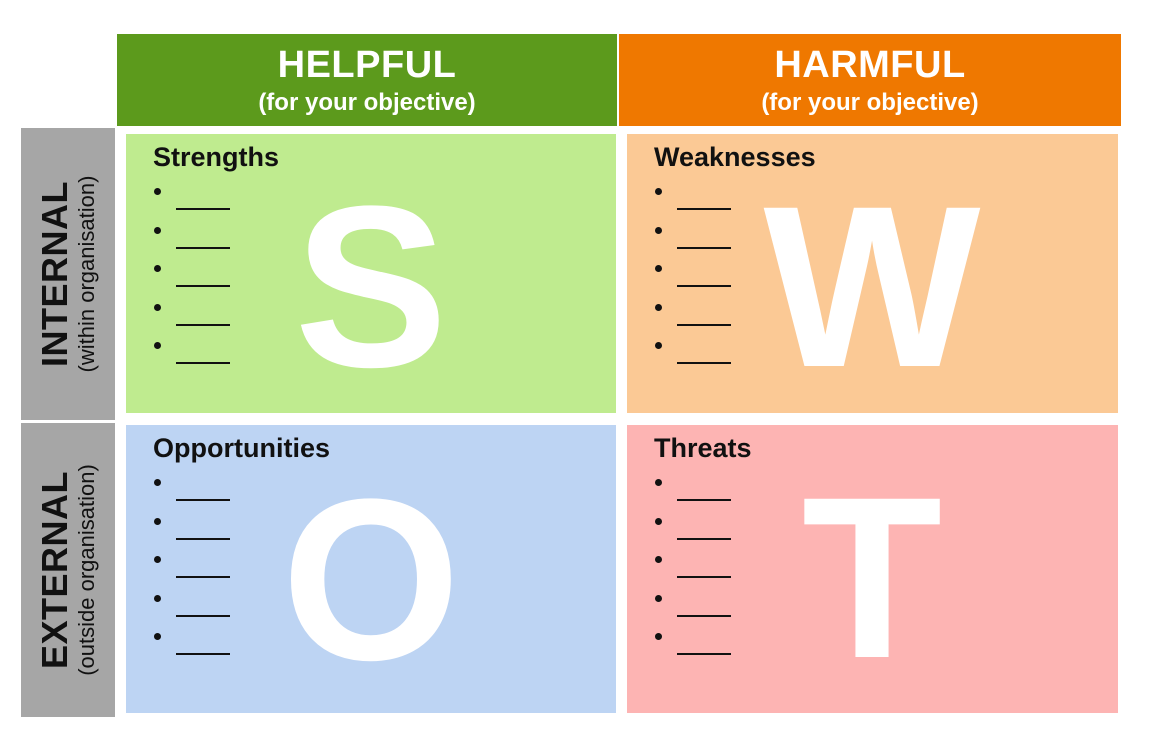 This screenshot has width=1149, height=740. I want to click on row-header-internal-sub: (within organisation), so click(86, 274).